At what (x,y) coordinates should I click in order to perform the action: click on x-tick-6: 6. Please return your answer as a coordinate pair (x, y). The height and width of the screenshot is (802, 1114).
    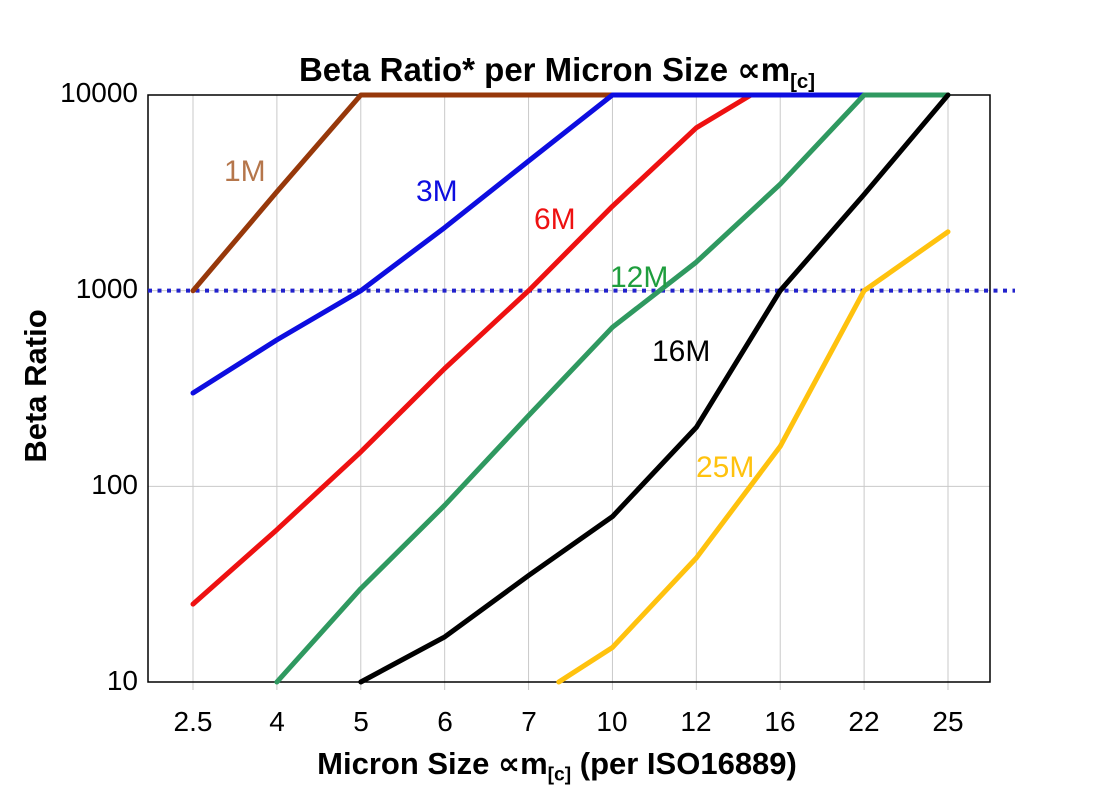
    Looking at the image, I should click on (445, 721).